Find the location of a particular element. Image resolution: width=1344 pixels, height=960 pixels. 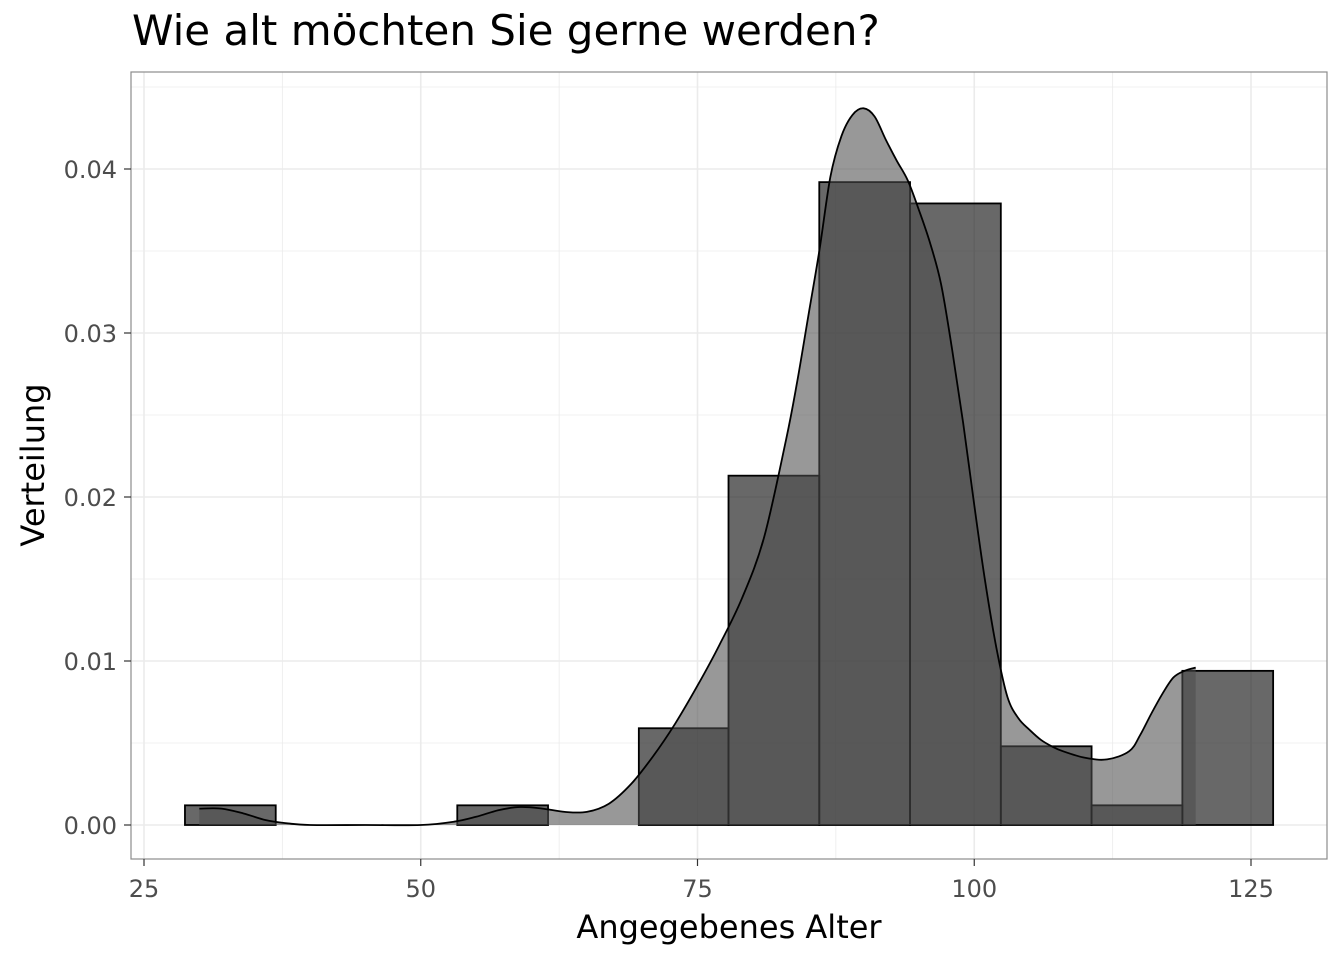

y-tick-label: 0.04 is located at coordinates (90, 170).